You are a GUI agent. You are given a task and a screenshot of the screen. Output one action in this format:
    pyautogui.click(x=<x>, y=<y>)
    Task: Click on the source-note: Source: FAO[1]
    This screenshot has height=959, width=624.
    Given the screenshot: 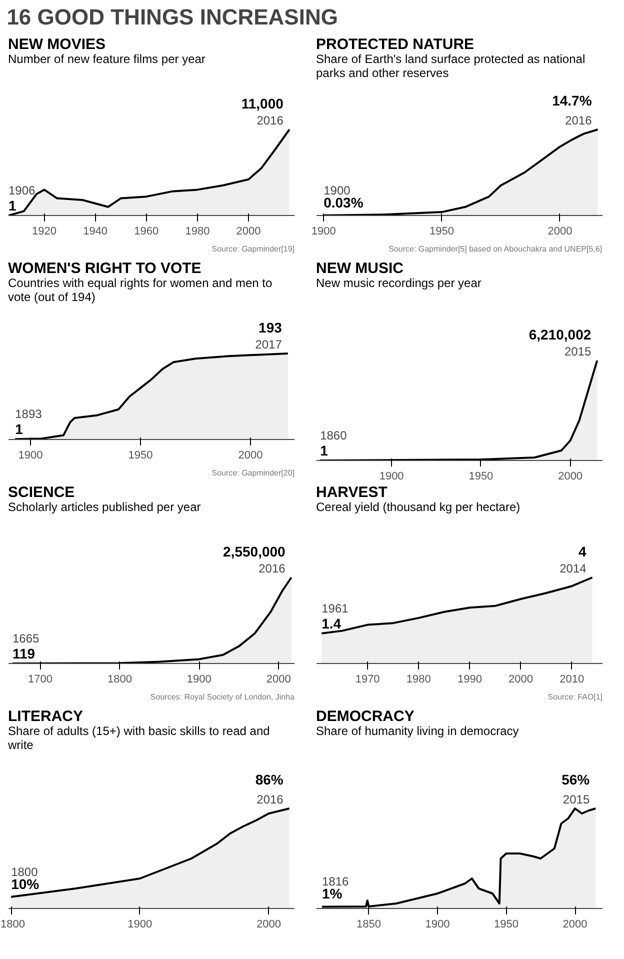 What is the action you would take?
    pyautogui.click(x=575, y=697)
    